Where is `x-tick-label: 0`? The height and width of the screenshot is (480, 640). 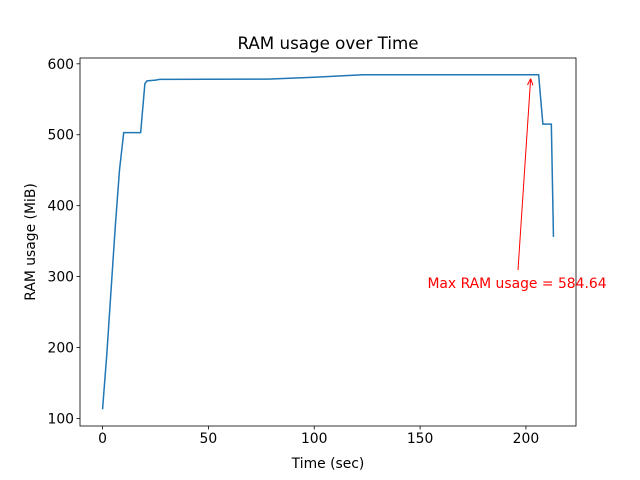 x-tick-label: 0 is located at coordinates (102, 439).